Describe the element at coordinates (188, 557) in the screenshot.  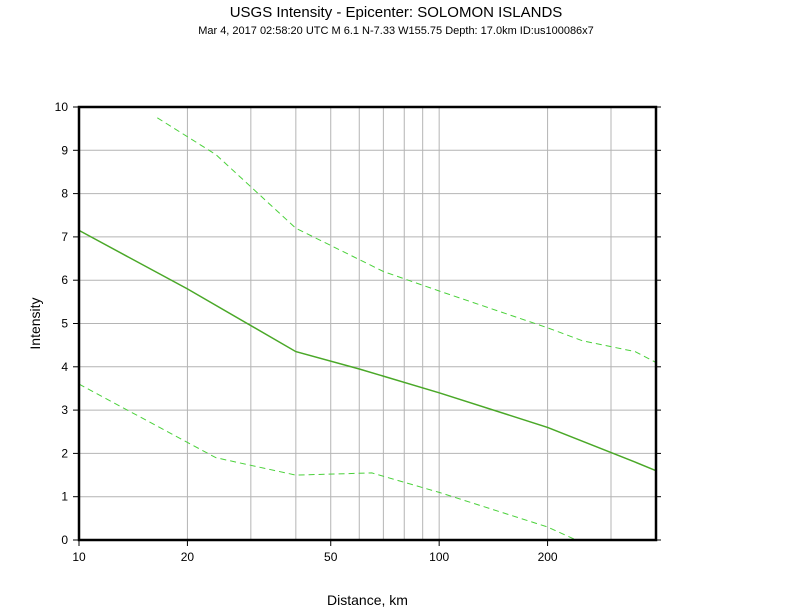
I see `x-tick-label: 20` at that location.